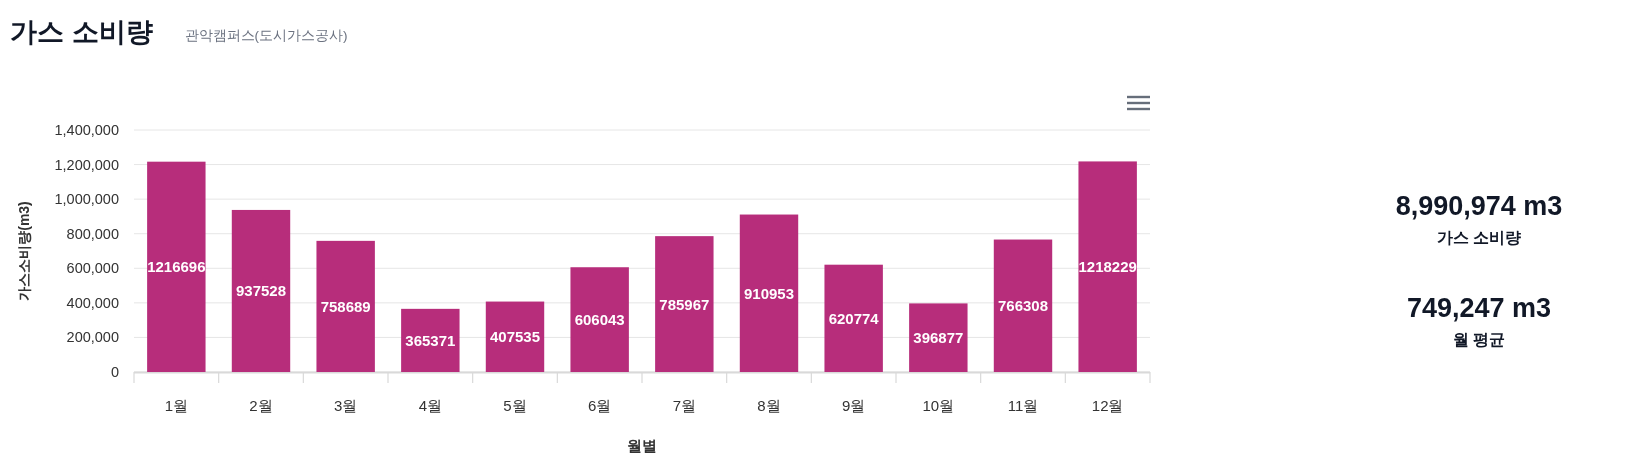  Describe the element at coordinates (176, 405) in the screenshot. I see `x-tick-label: 1월` at that location.